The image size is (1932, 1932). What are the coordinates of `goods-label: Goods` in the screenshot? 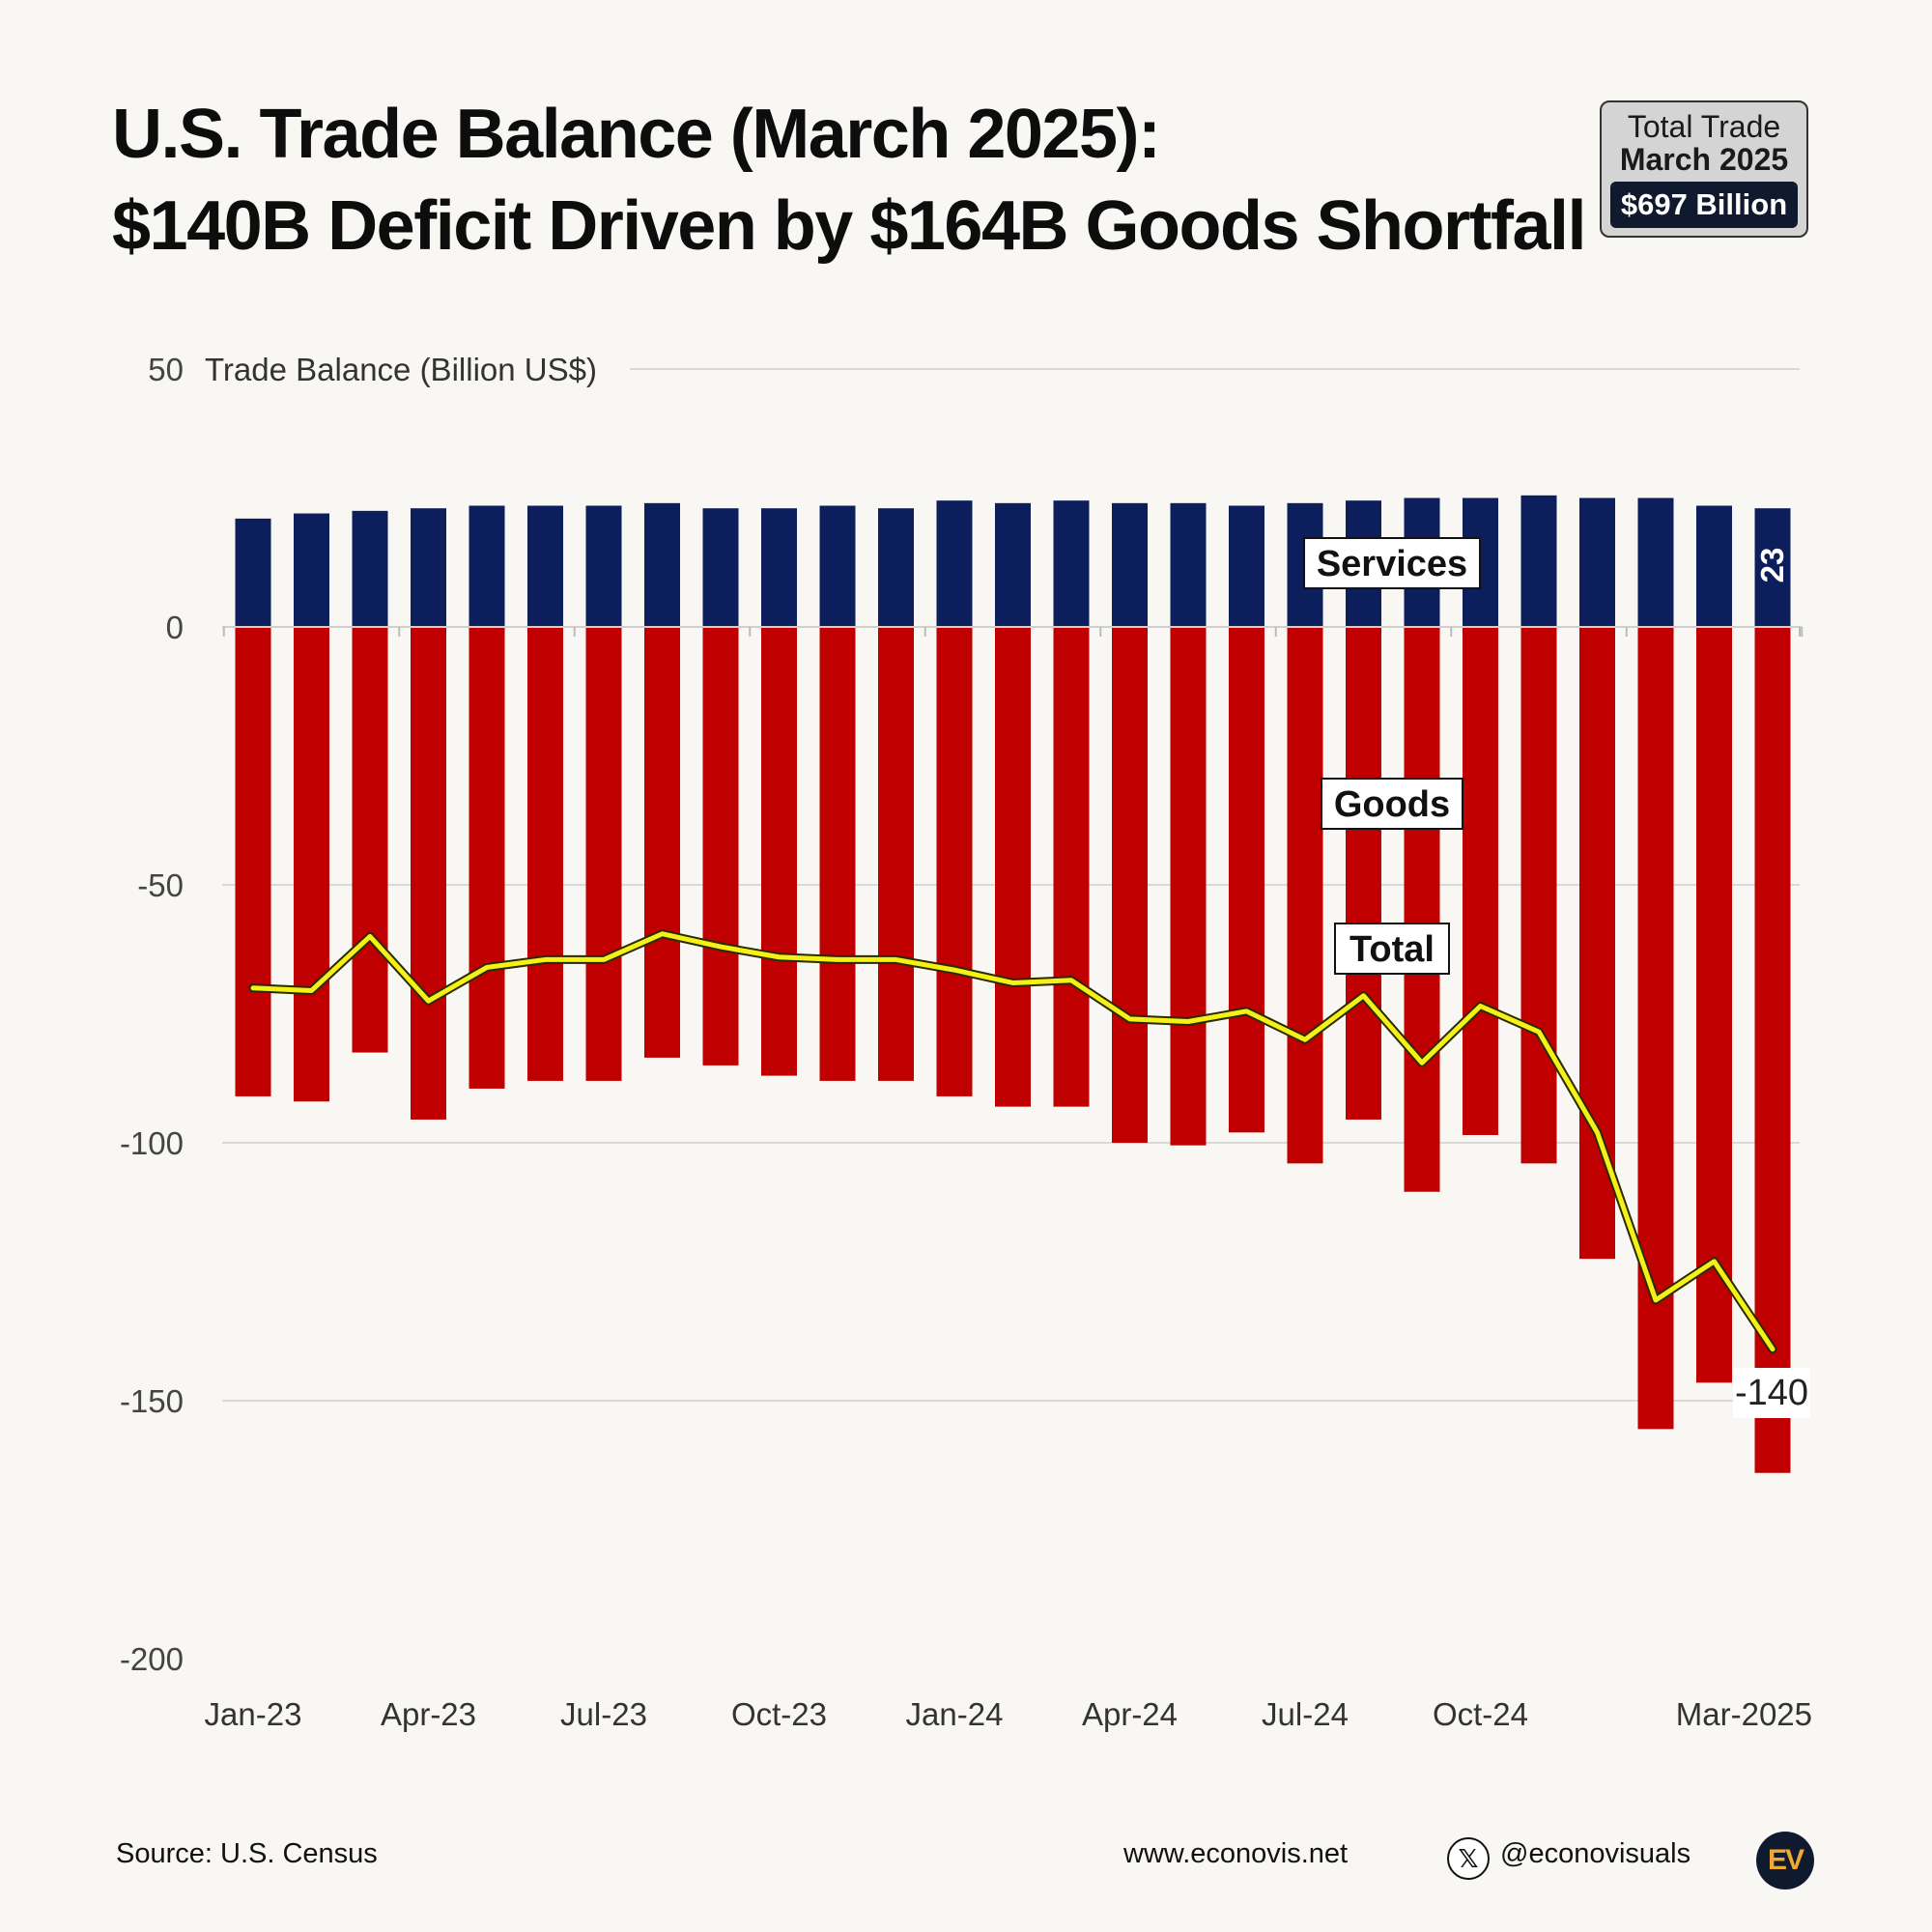 It's located at (1392, 804).